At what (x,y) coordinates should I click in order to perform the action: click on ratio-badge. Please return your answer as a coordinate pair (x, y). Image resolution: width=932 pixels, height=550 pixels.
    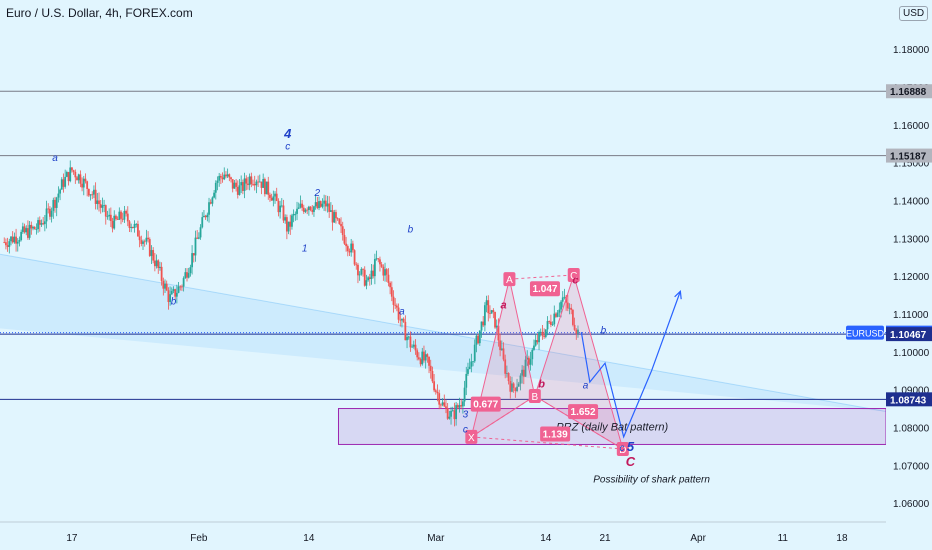
    Looking at the image, I should click on (583, 412).